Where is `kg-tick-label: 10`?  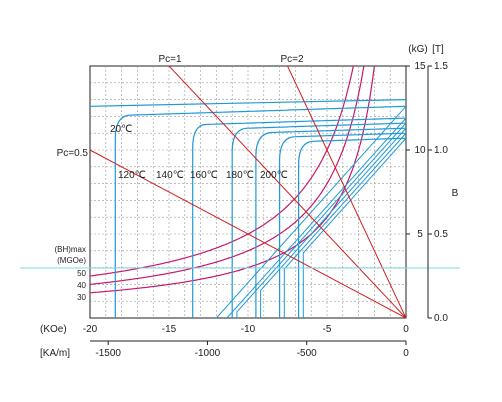 kg-tick-label: 10 is located at coordinates (420, 150).